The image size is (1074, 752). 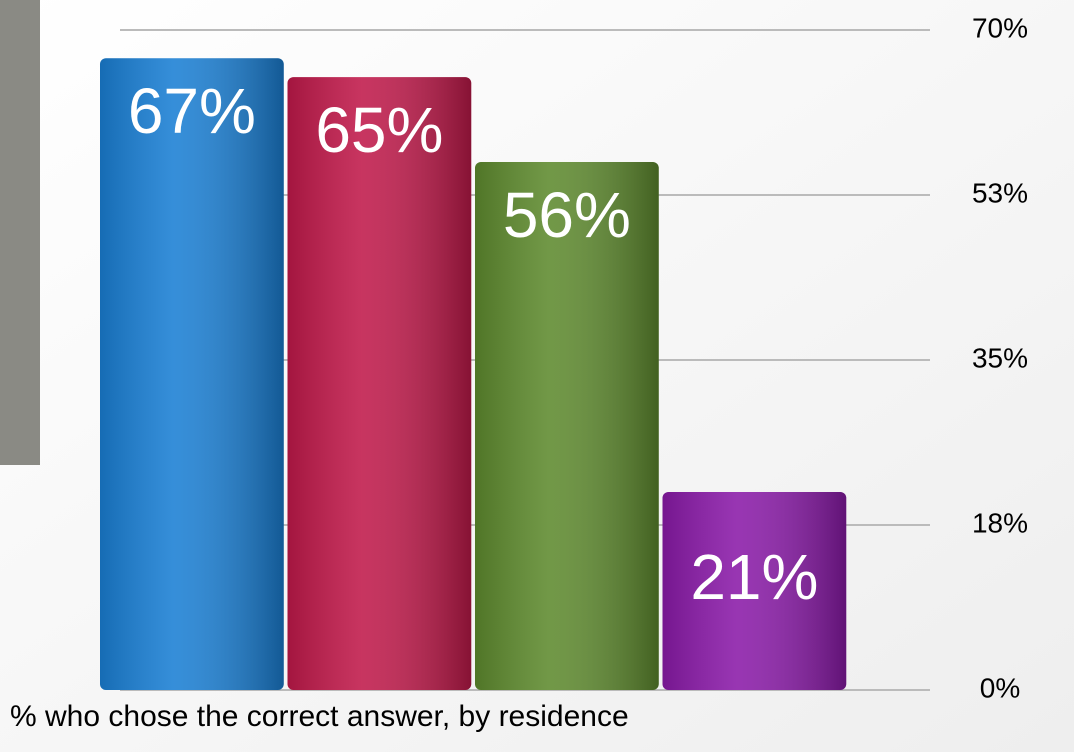 I want to click on photo-fragment, so click(x=20, y=232).